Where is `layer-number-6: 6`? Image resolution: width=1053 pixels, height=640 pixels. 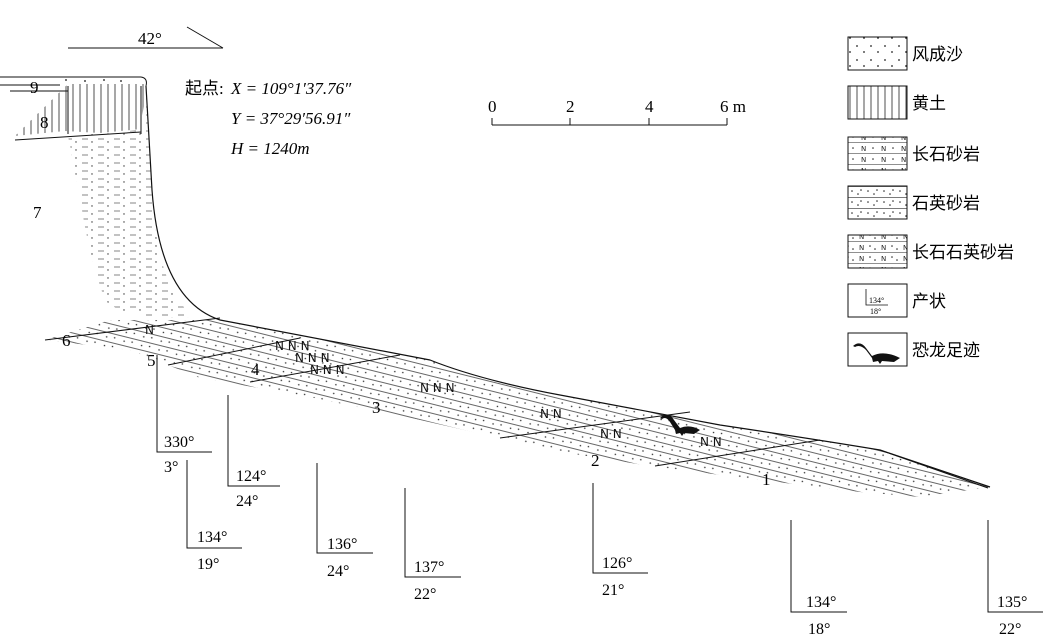
layer-number-6: 6 is located at coordinates (66, 340).